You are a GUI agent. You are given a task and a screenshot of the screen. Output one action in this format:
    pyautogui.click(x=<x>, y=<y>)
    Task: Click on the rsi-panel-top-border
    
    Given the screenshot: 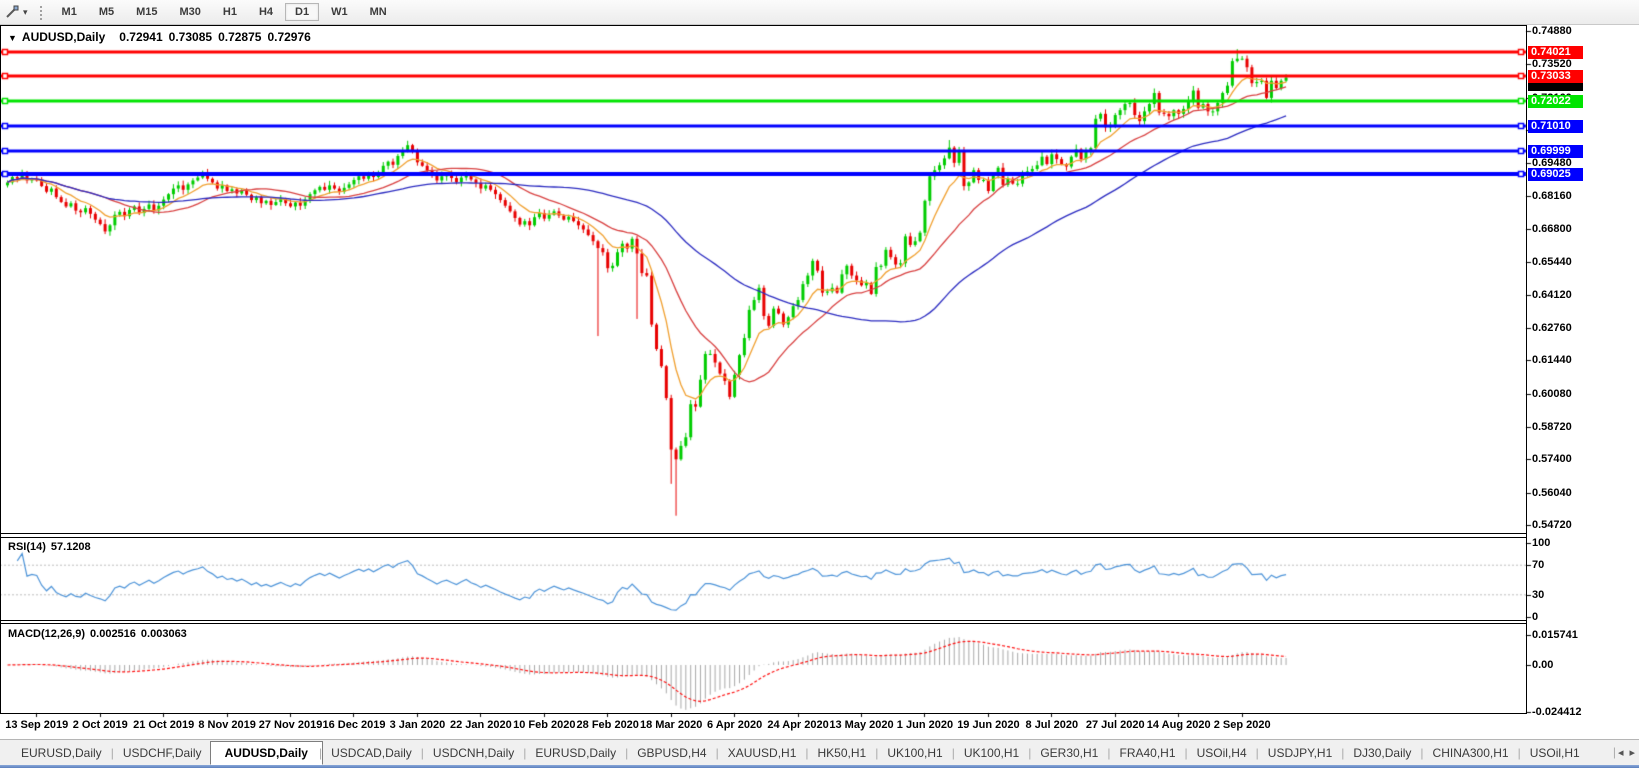 What is the action you would take?
    pyautogui.click(x=763, y=537)
    